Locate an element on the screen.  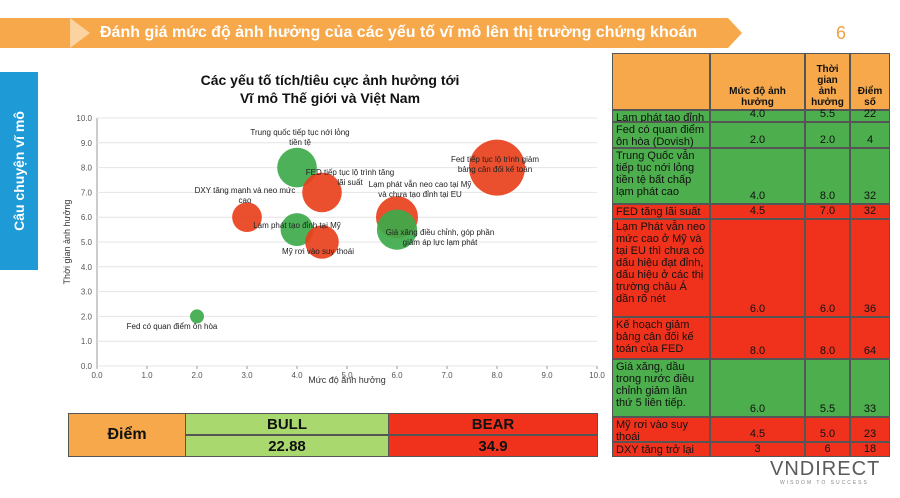
bull-label: BULL is located at coordinates (287, 424).